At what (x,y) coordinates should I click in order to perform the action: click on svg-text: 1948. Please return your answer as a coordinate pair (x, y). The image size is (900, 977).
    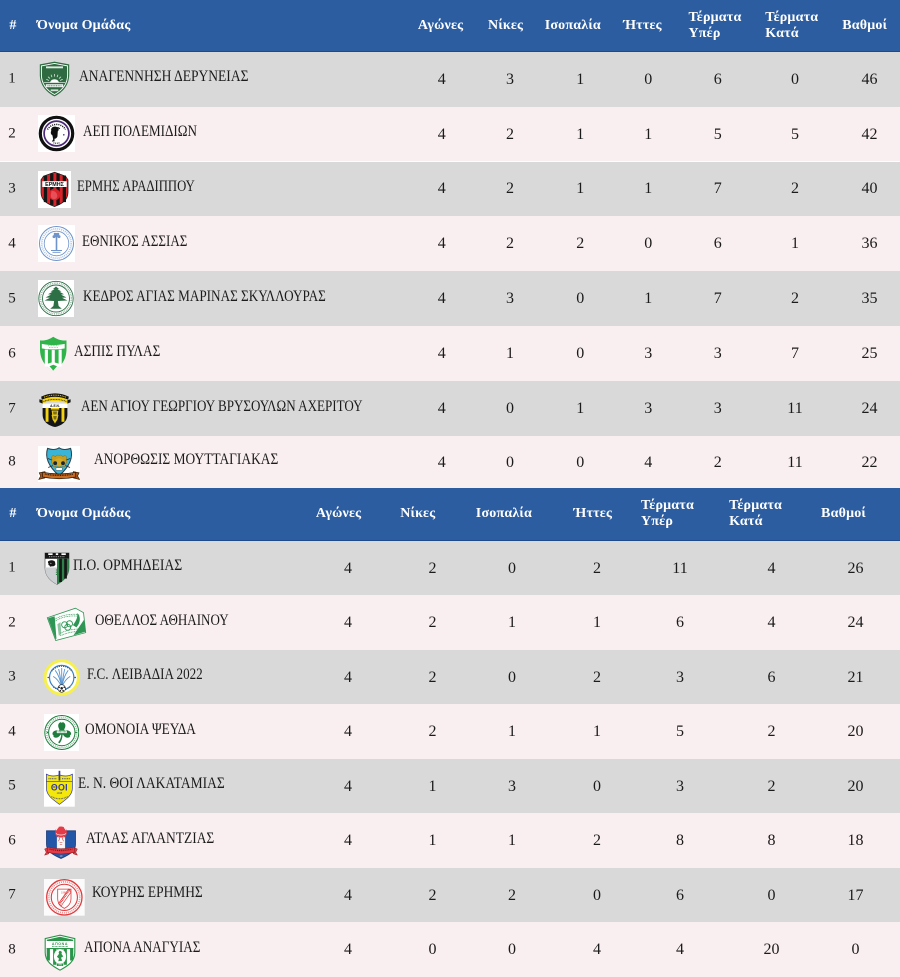
    Looking at the image, I should click on (60, 793).